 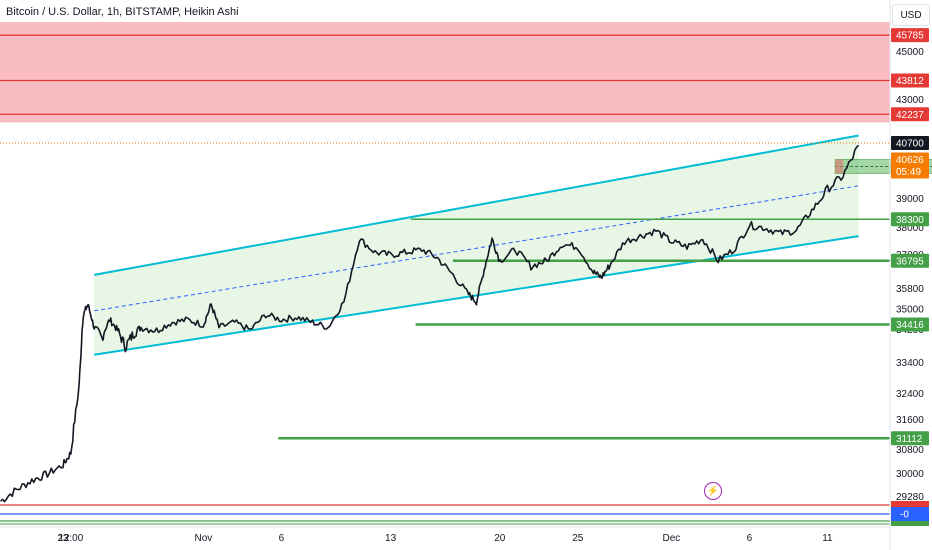 What do you see at coordinates (910, 504) in the screenshot?
I see `bottom-red-tag` at bounding box center [910, 504].